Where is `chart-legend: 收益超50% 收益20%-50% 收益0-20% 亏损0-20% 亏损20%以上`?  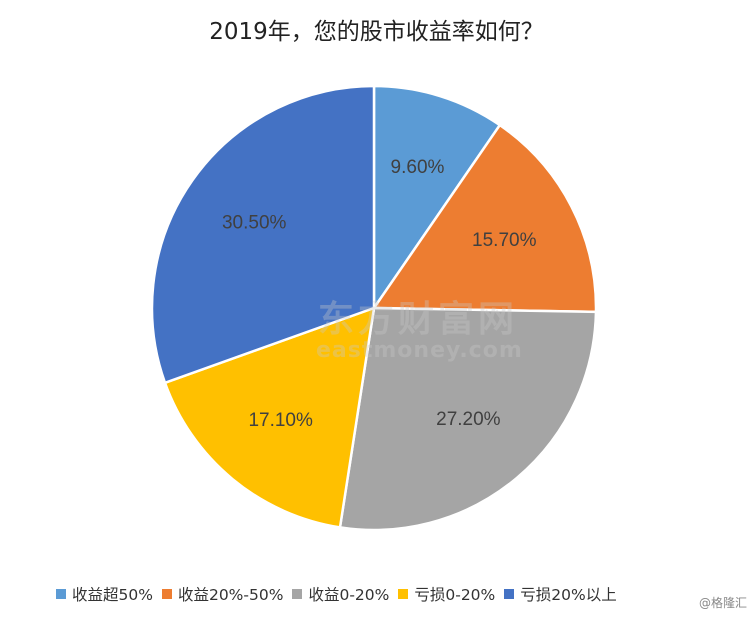
chart-legend: 收益超50% 收益20%-50% 收益0-20% 亏损0-20% 亏损20%以上 is located at coordinates (341, 594).